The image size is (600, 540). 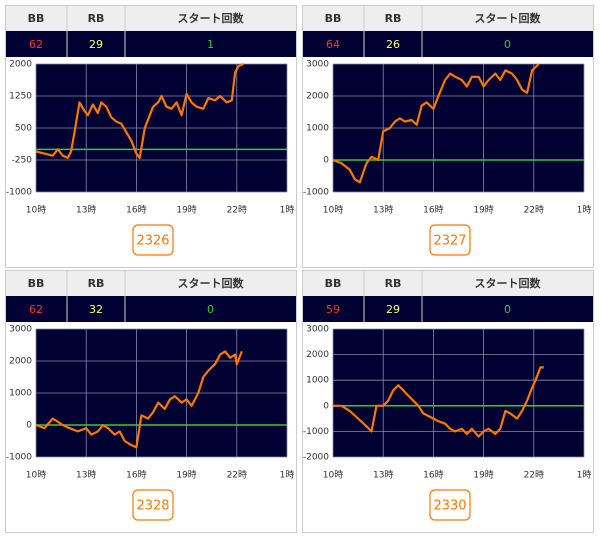 What do you see at coordinates (333, 44) in the screenshot?
I see `table-cell: 64` at bounding box center [333, 44].